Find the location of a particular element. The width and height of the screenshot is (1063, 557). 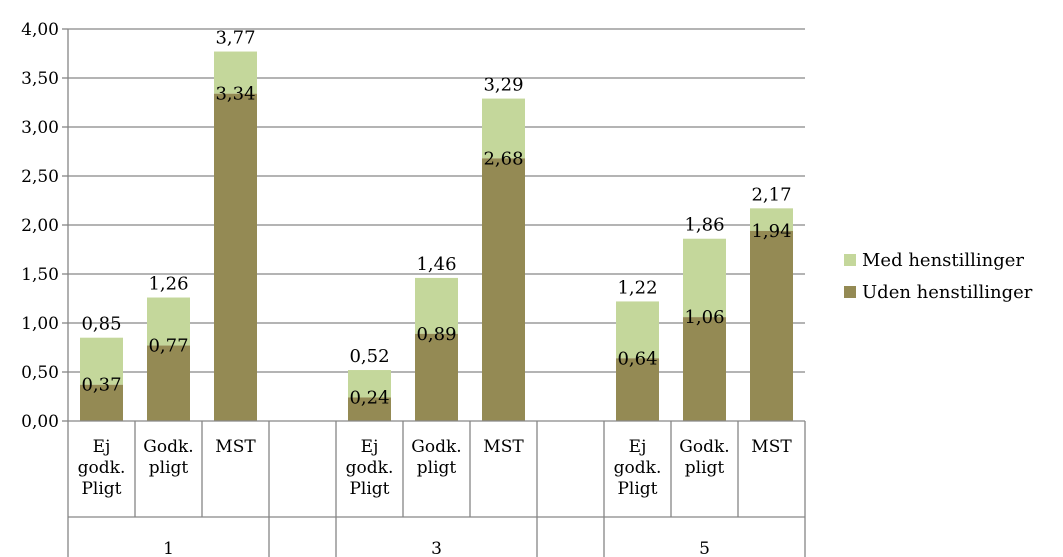

y-tick-label: 1,00 is located at coordinates (40, 324).